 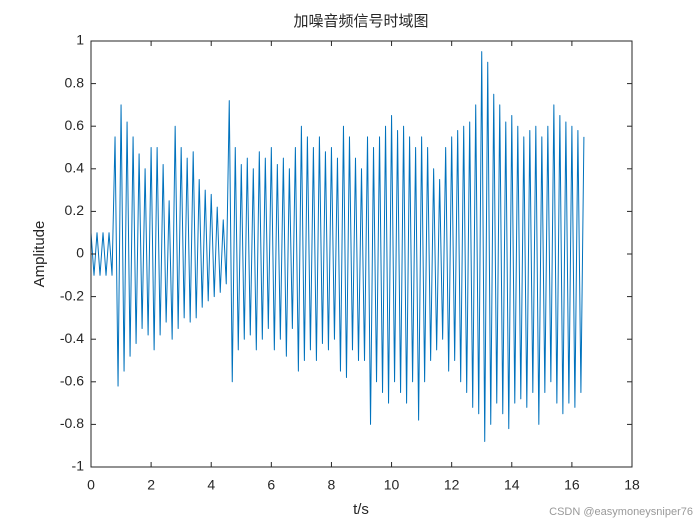 I want to click on y-tick-label: -0.6, so click(x=72, y=381).